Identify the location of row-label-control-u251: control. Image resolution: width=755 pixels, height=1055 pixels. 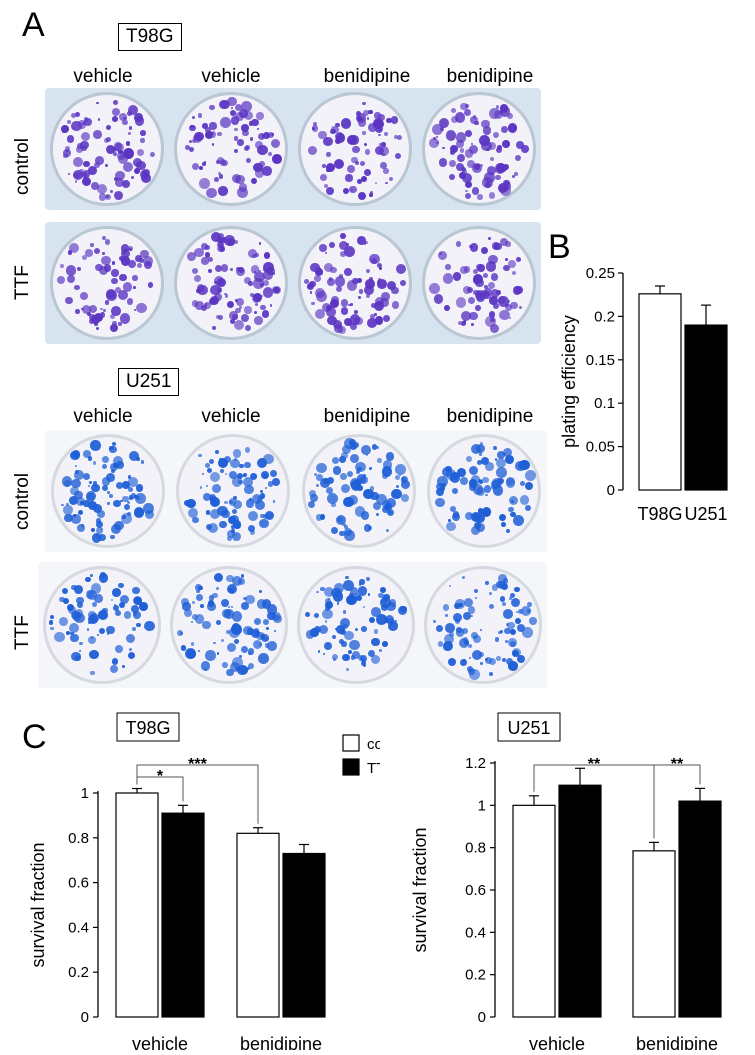
(22, 501).